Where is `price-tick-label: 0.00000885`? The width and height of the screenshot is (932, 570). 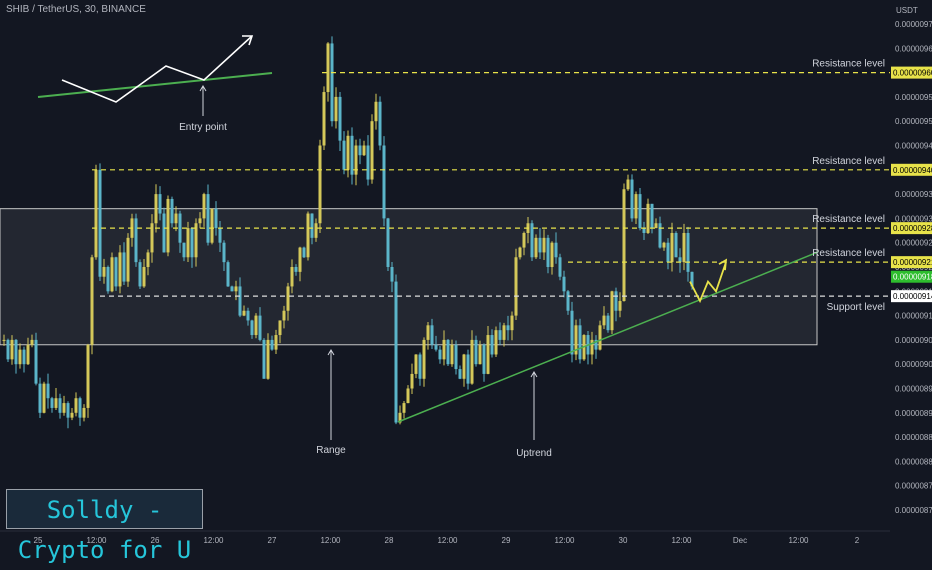 price-tick-label: 0.00000885 is located at coordinates (913, 437).